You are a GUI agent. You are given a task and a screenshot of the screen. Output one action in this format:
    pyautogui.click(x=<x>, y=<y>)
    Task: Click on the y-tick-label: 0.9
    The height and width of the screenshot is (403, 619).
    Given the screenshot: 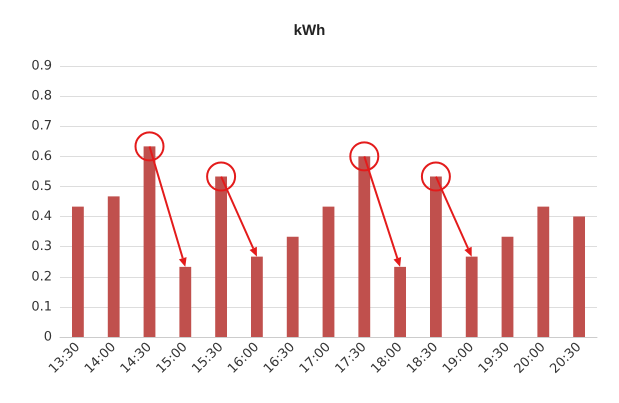 What is the action you would take?
    pyautogui.click(x=41, y=66)
    